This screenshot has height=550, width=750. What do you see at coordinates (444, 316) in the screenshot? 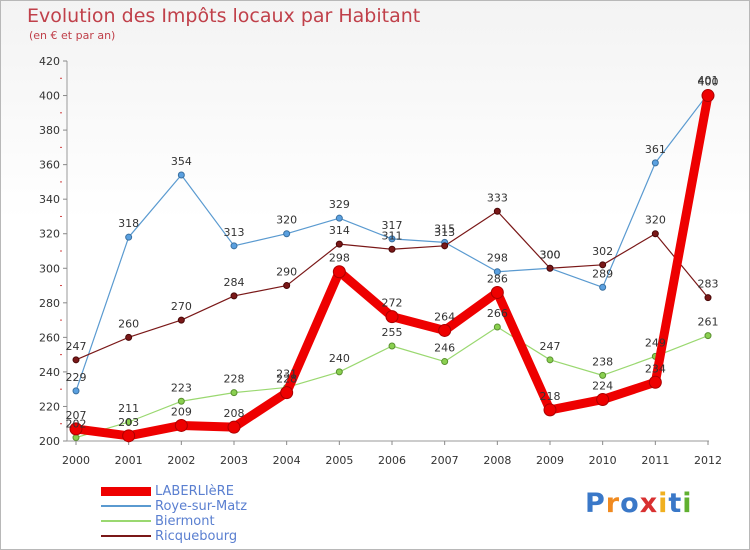
I see `data-label: 264` at bounding box center [444, 316].